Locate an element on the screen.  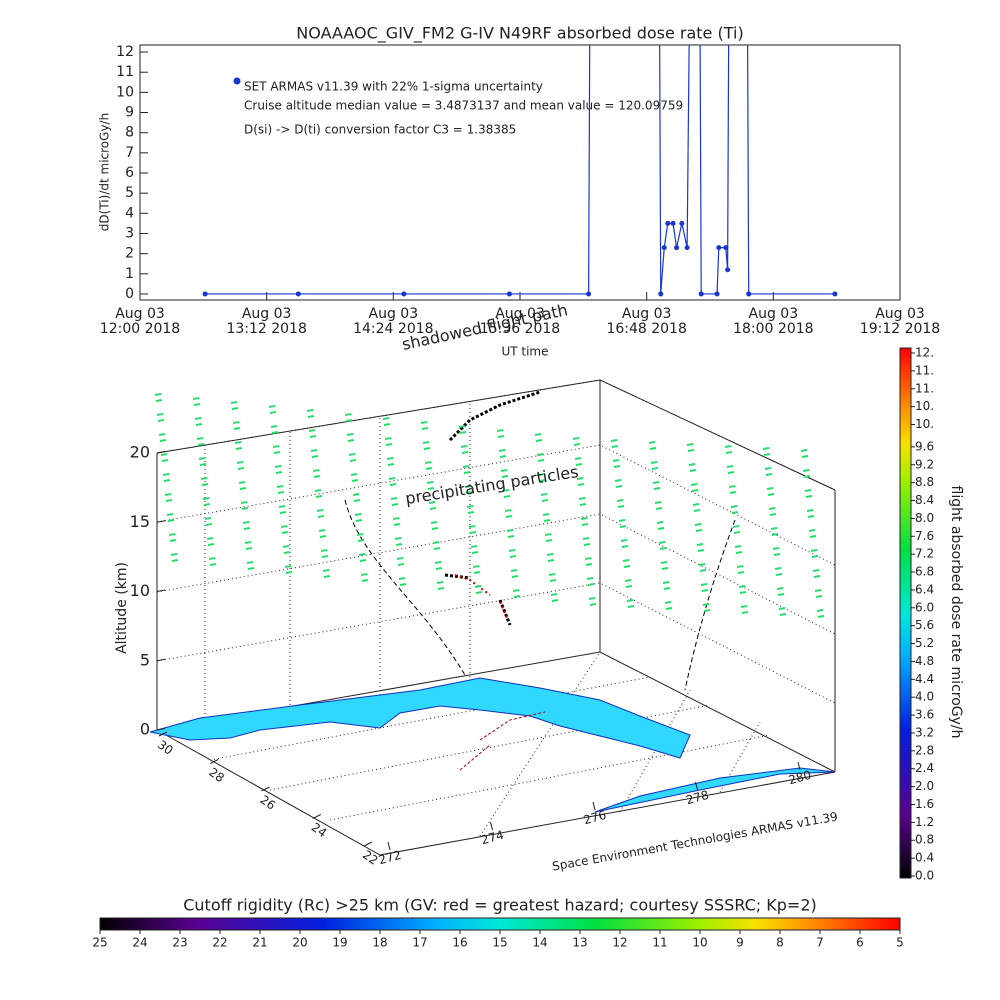
y-tick-label: 10 is located at coordinates (125, 92).